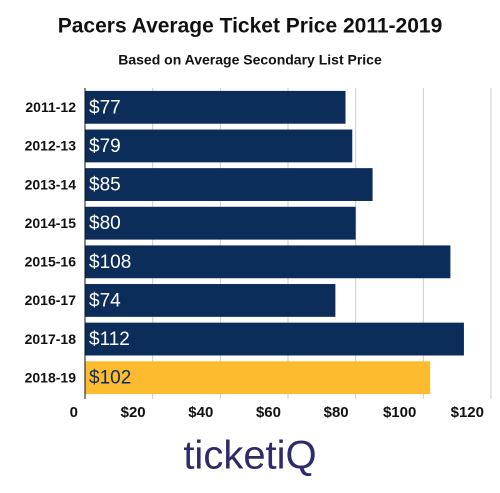 The image size is (500, 493). What do you see at coordinates (51, 223) in the screenshot?
I see `y-tick-label: 2014-15` at bounding box center [51, 223].